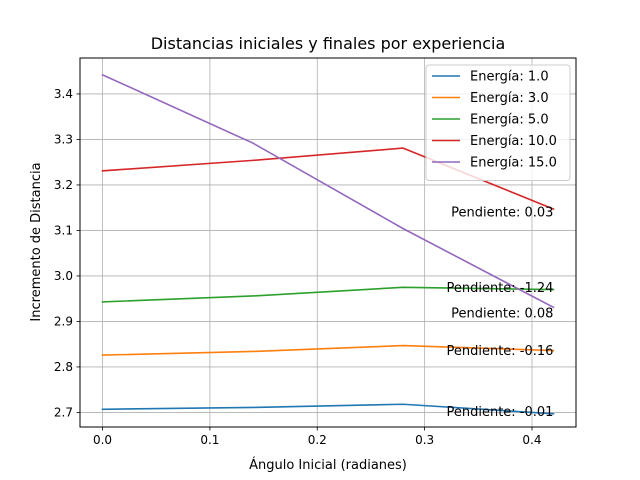 This screenshot has width=640, height=480. Describe the element at coordinates (102, 440) in the screenshot. I see `x-tick-label: 0.0` at that location.